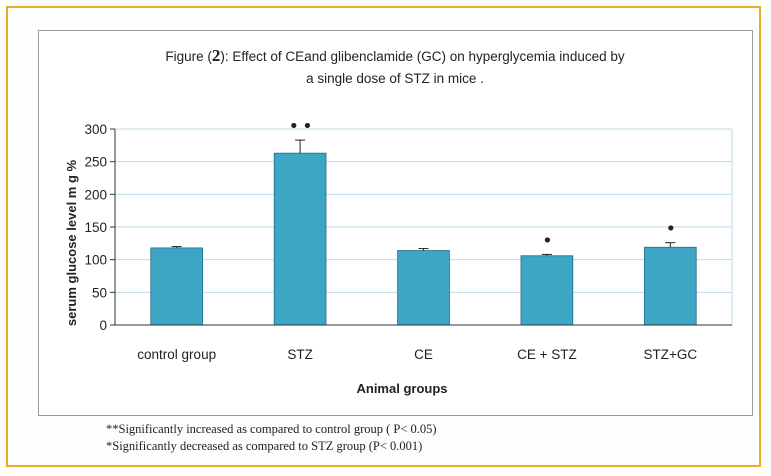 The image size is (771, 476). I want to click on x-category-label: STZ+GC, so click(670, 354).